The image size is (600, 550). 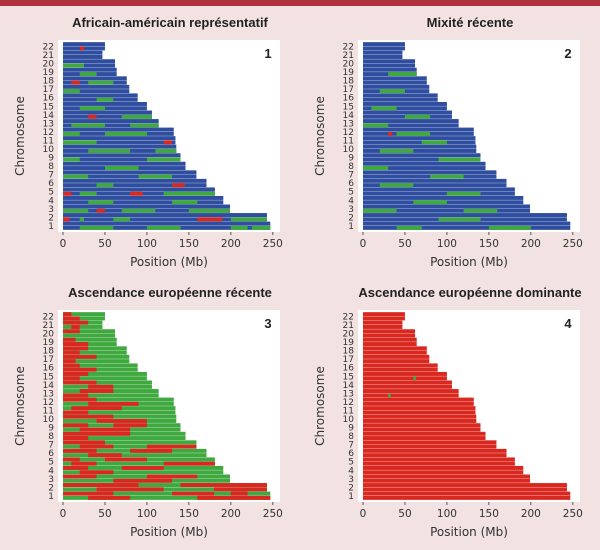 I want to click on y-tick-label: 2, so click(x=351, y=218).